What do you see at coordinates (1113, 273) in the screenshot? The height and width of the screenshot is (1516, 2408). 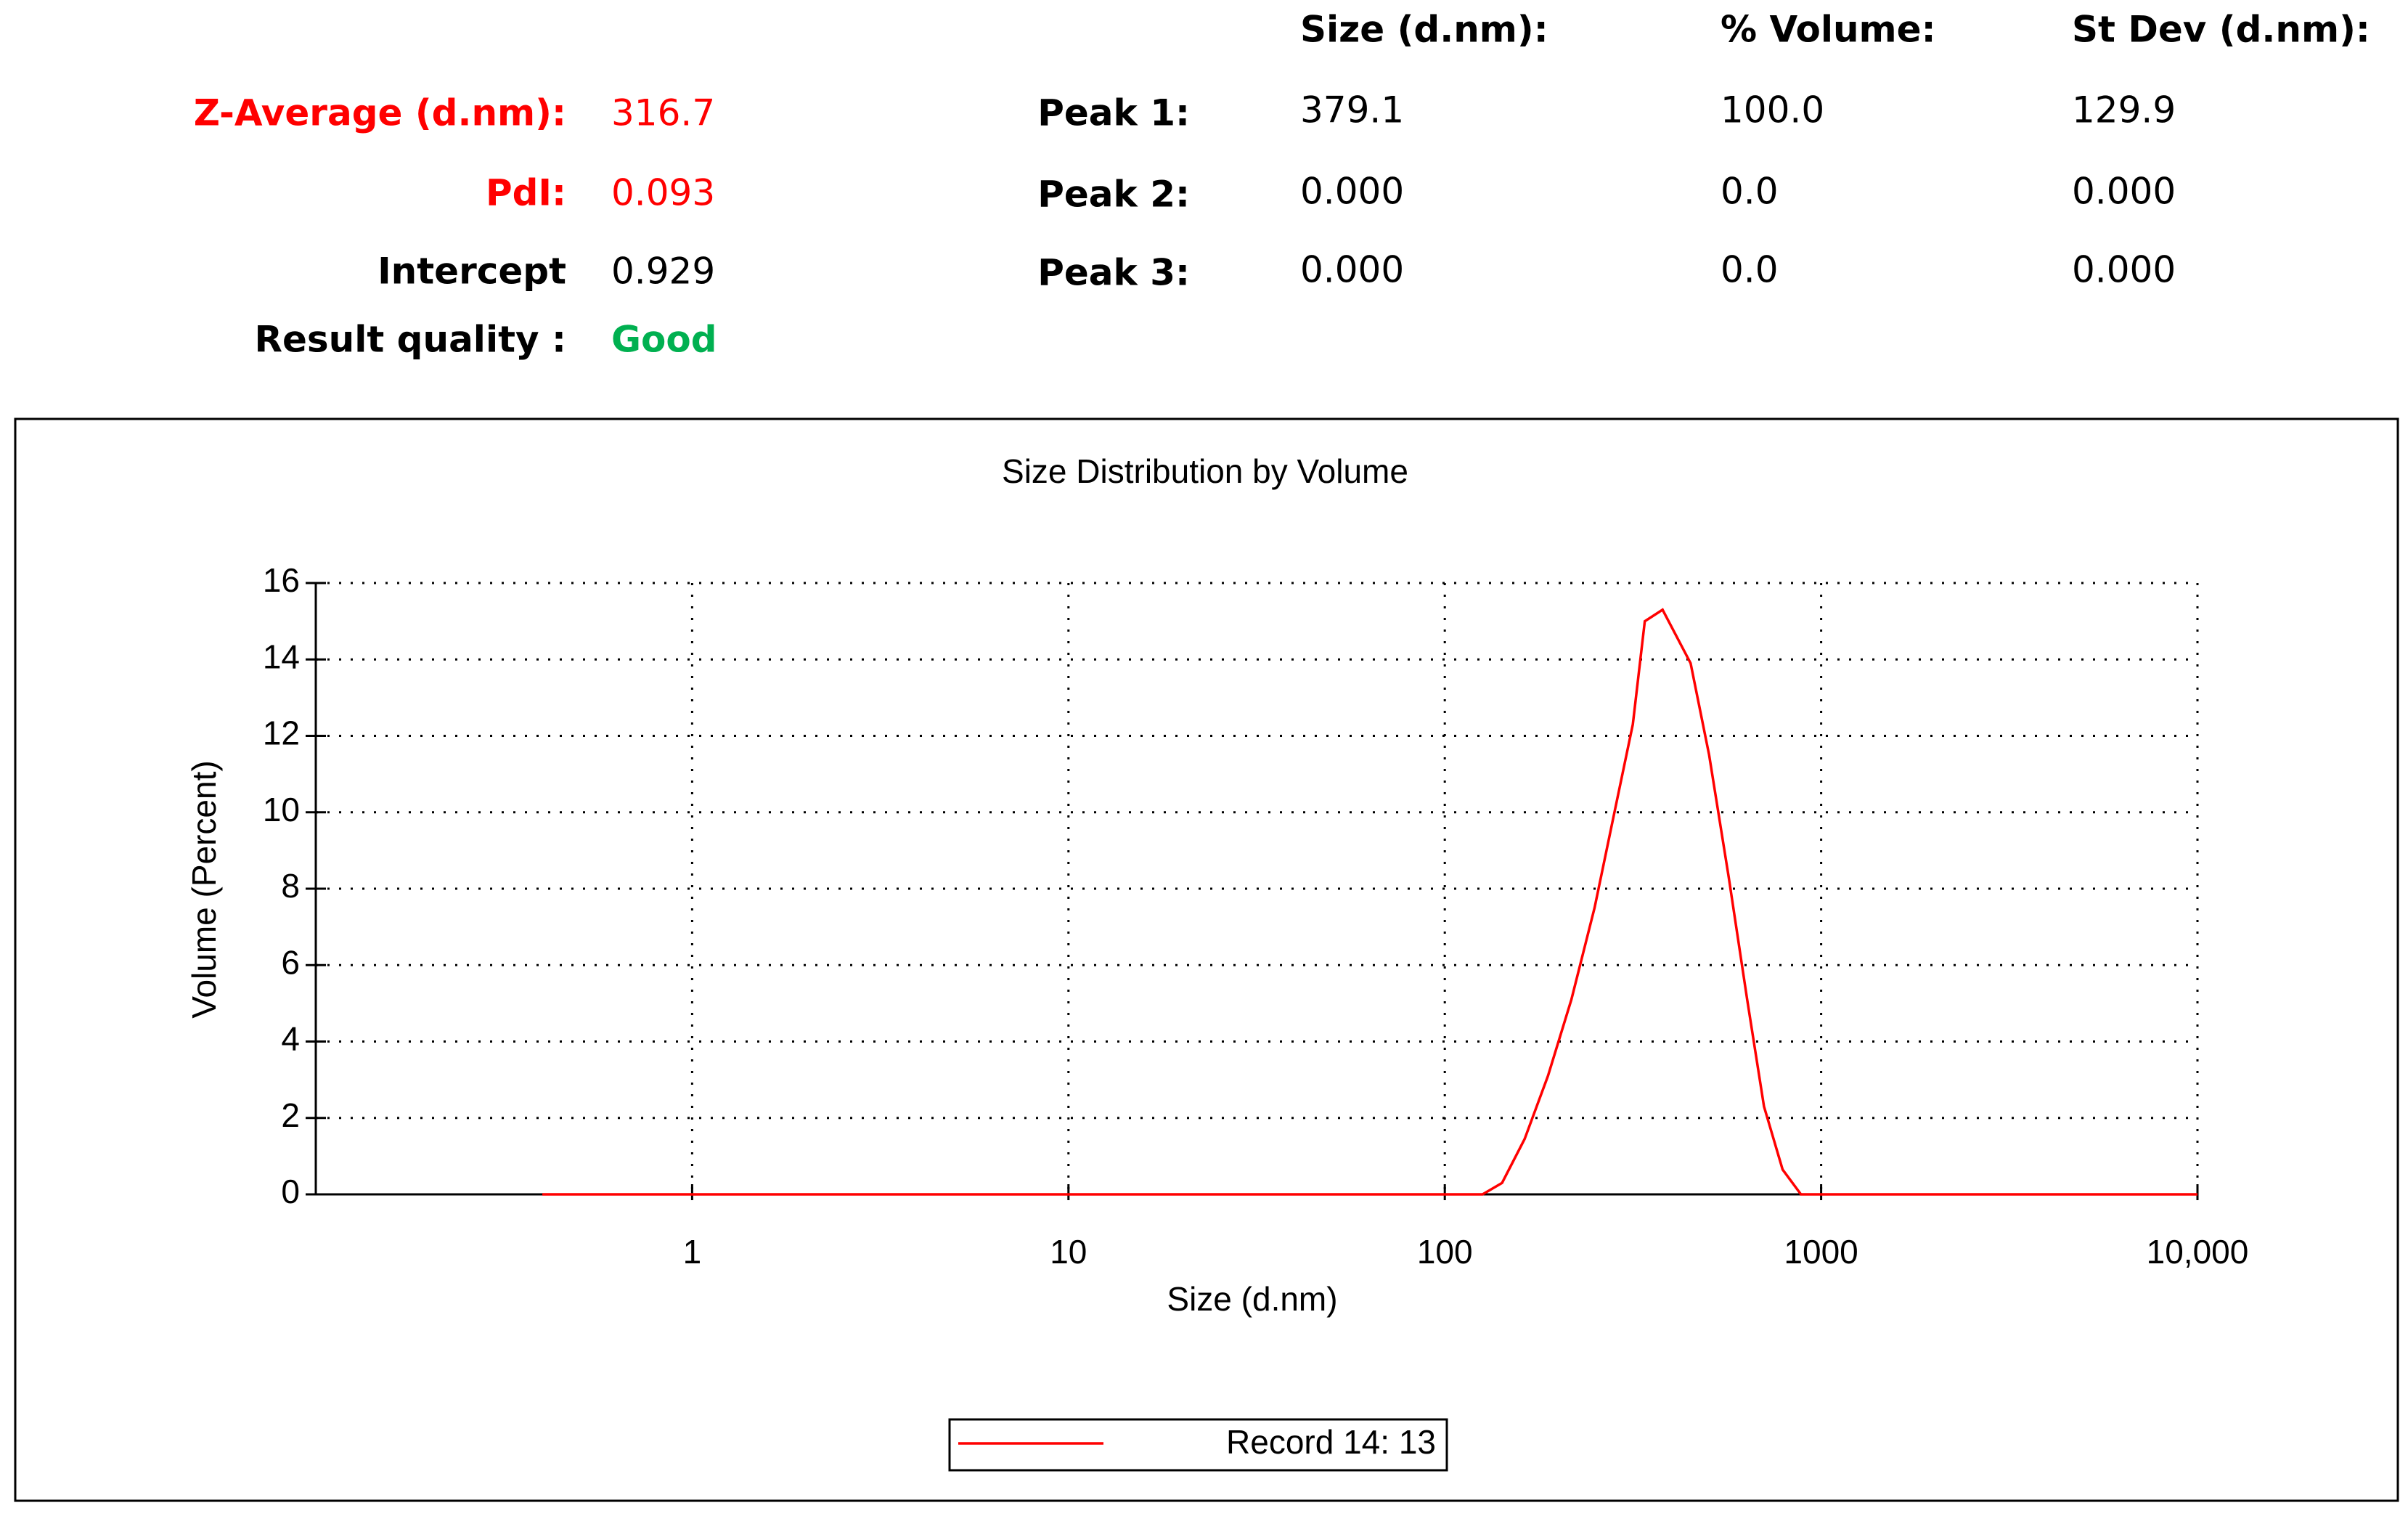 I see `peak-label: Peak 3:` at bounding box center [1113, 273].